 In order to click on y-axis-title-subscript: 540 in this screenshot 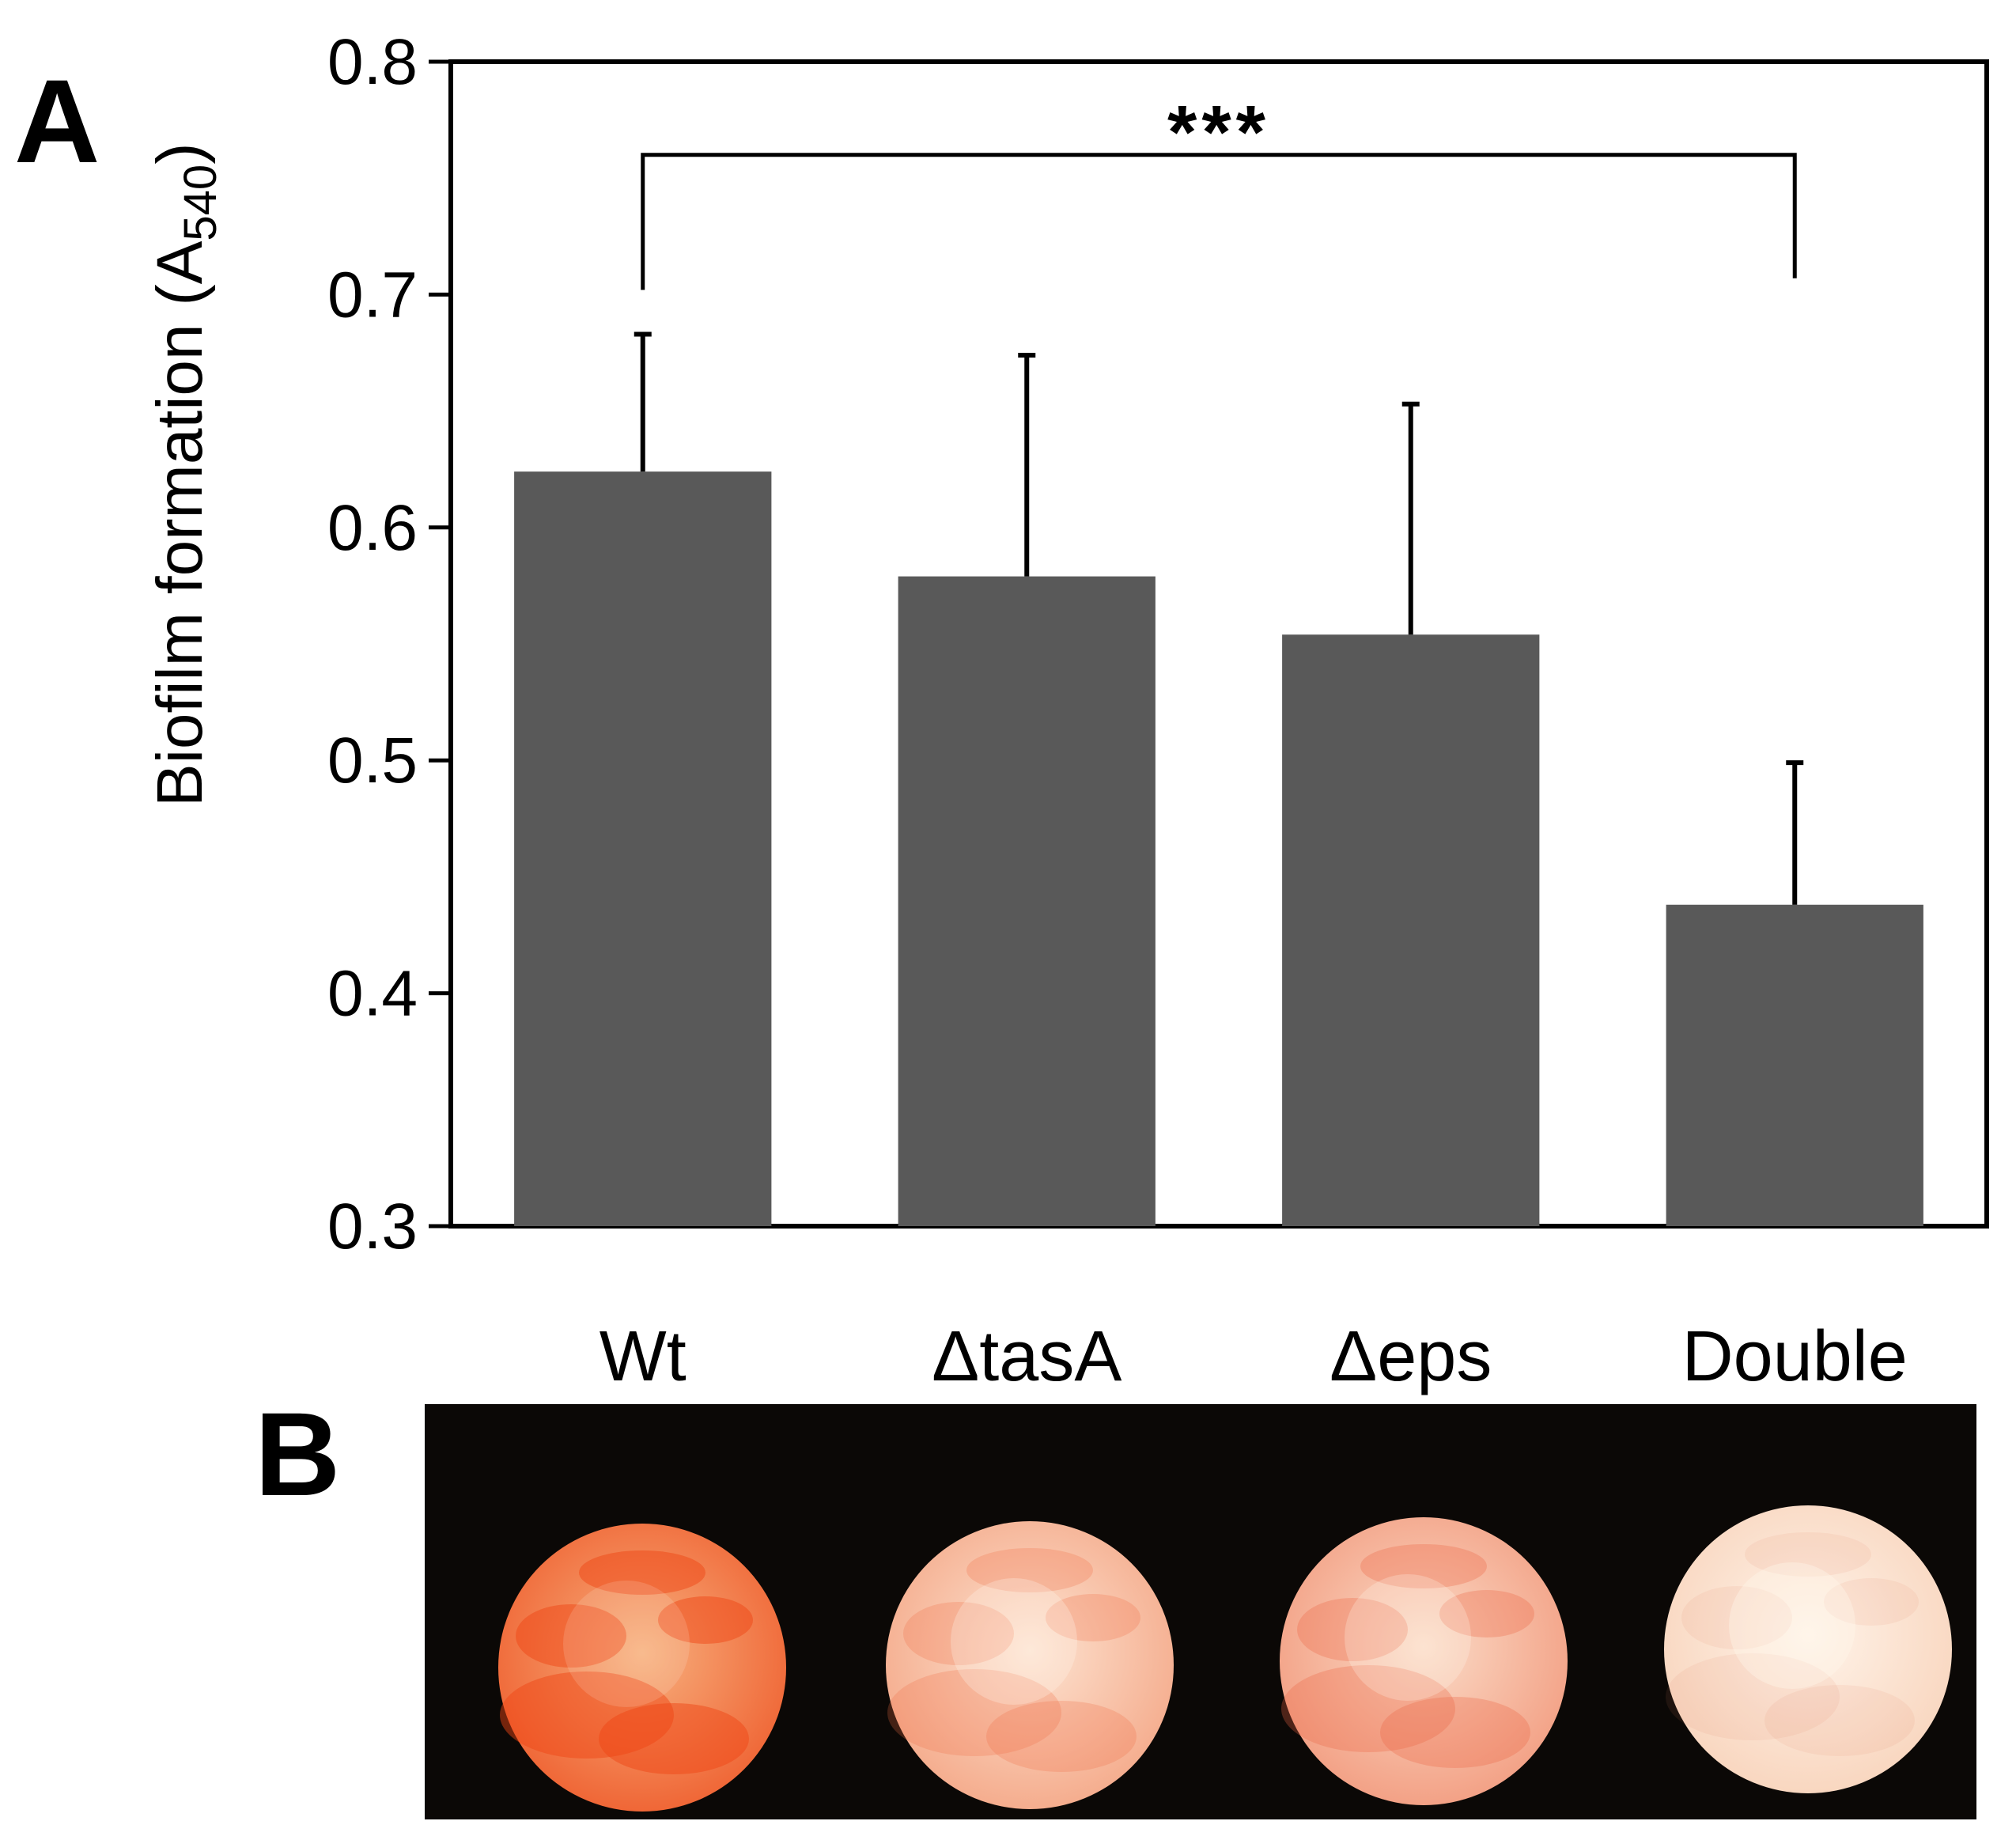, I will do `click(200, 203)`.